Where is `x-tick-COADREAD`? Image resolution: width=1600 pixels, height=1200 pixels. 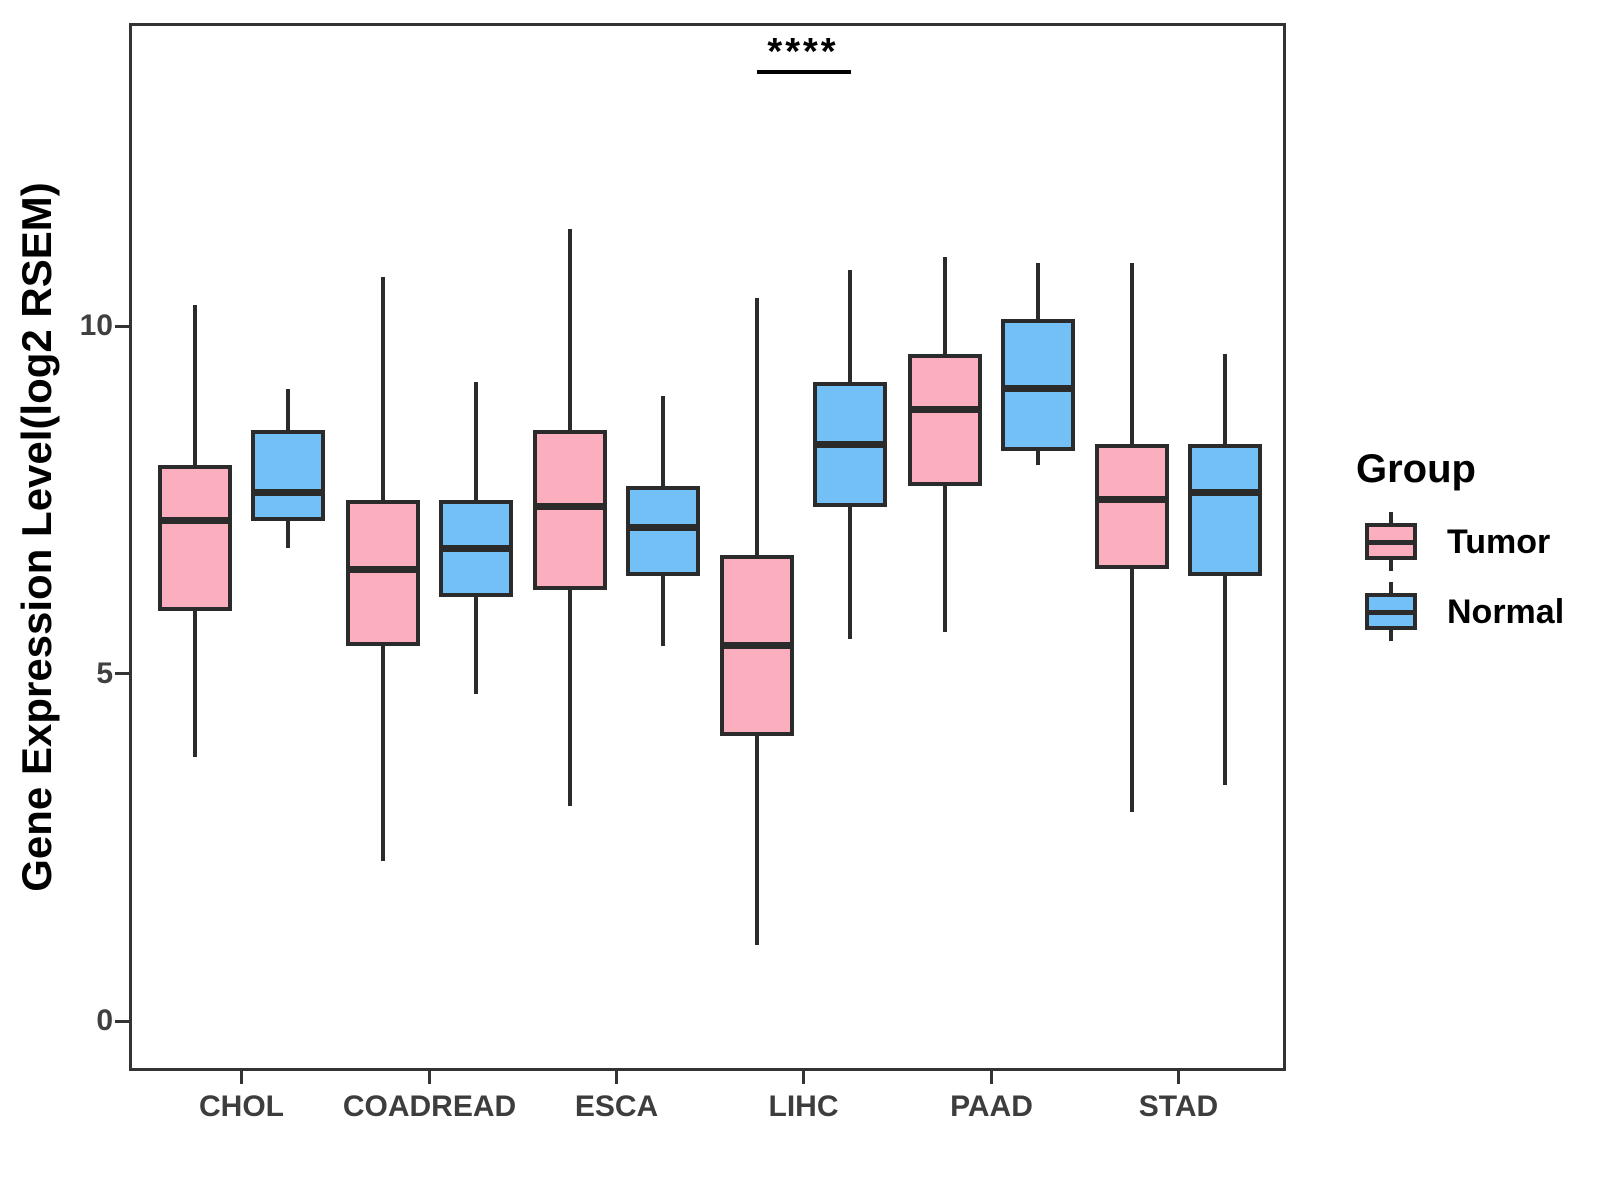 x-tick-COADREAD is located at coordinates (429, 1077).